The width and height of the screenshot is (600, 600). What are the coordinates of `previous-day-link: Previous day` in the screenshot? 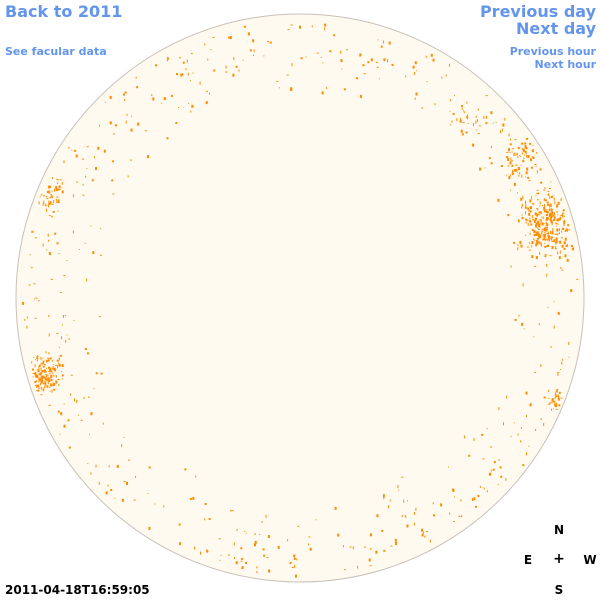 It's located at (537, 11).